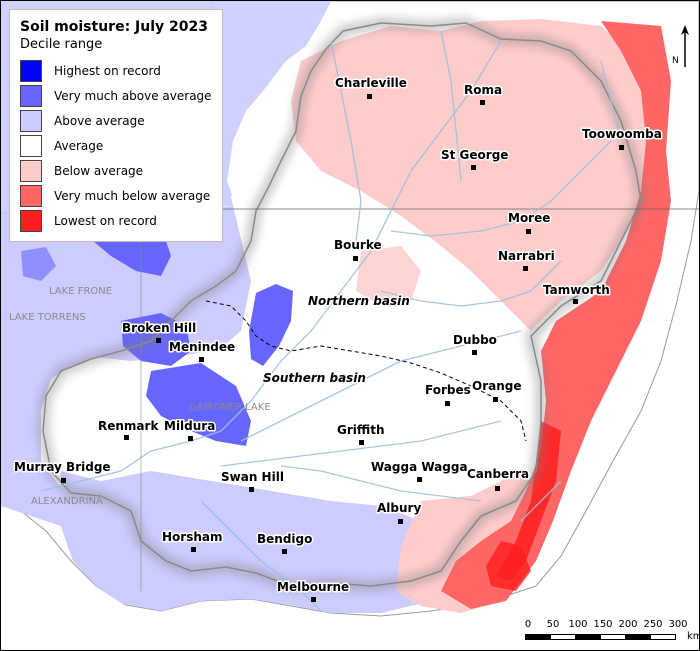 Image resolution: width=700 pixels, height=651 pixels. I want to click on town-label-horsham: Horsham, so click(192, 537).